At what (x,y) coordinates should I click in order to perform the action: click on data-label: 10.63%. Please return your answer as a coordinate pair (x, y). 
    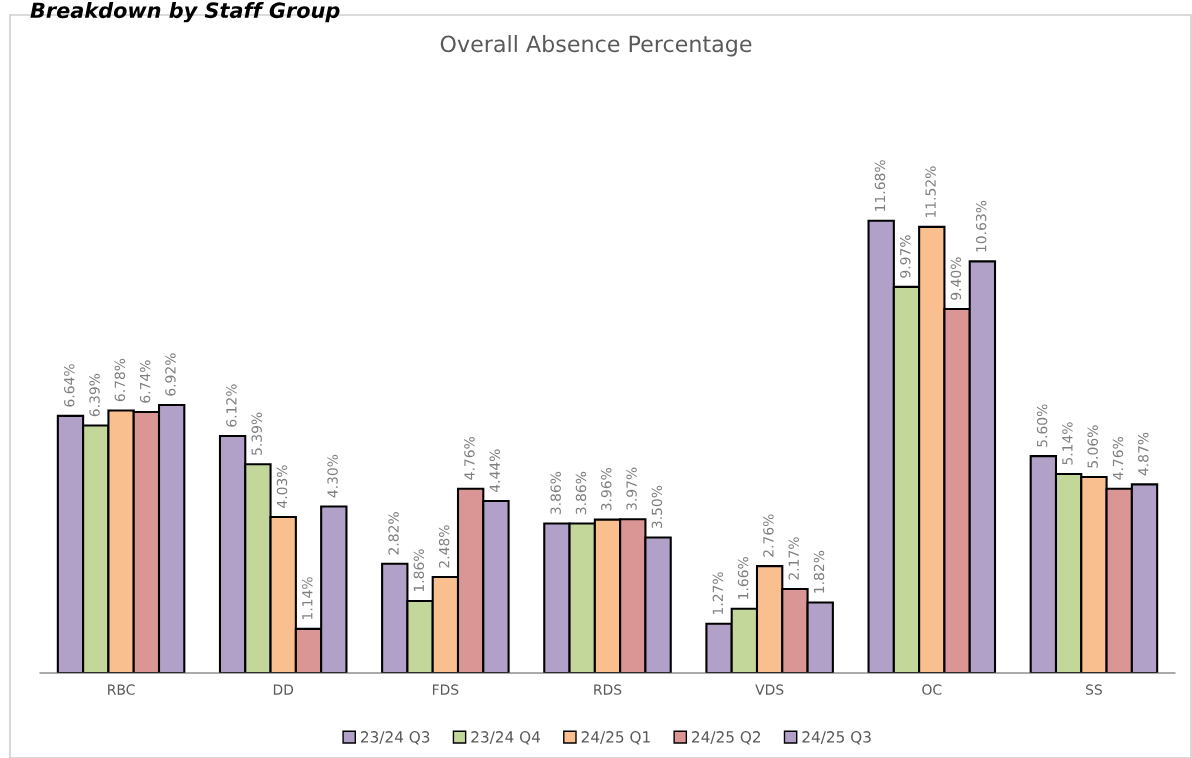
    Looking at the image, I should click on (981, 226).